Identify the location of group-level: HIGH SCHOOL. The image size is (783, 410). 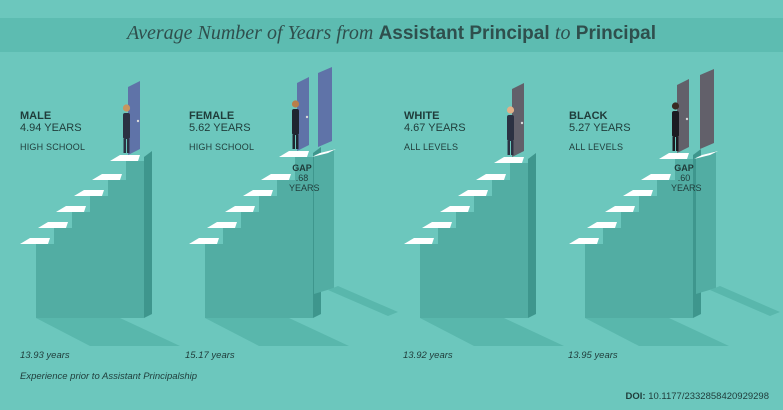
(53, 147).